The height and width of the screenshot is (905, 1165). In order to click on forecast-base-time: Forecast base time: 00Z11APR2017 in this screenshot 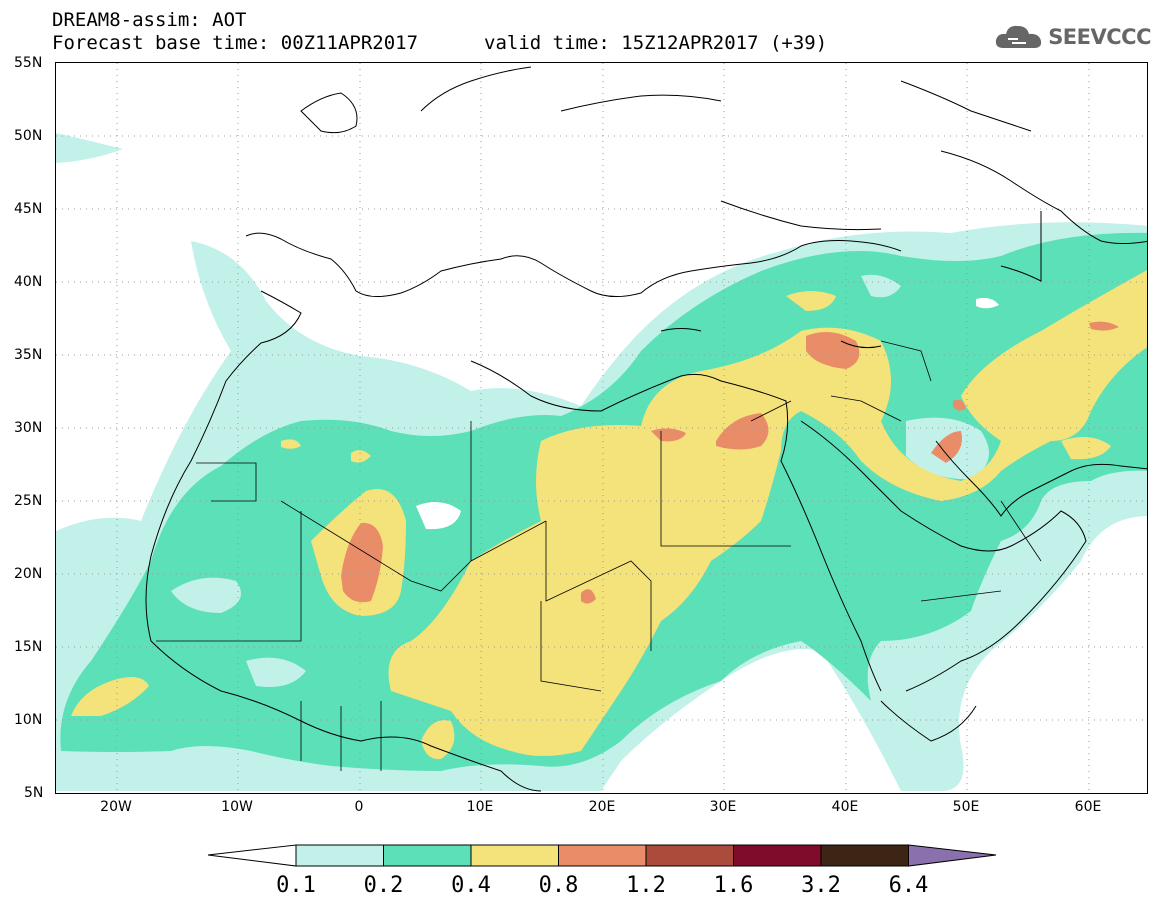, I will do `click(235, 43)`.